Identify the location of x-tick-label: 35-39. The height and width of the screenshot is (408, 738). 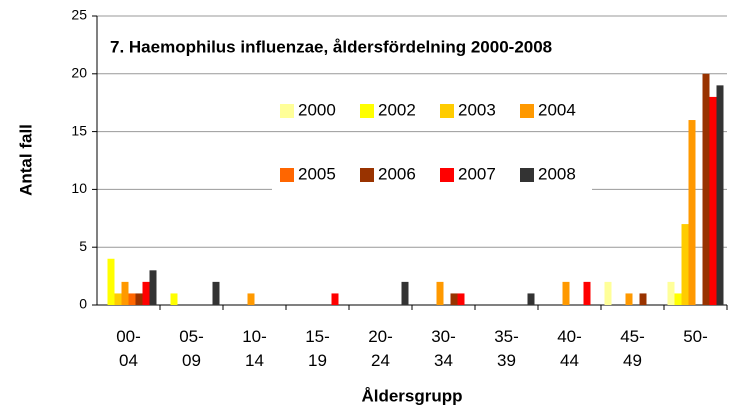
(506, 348).